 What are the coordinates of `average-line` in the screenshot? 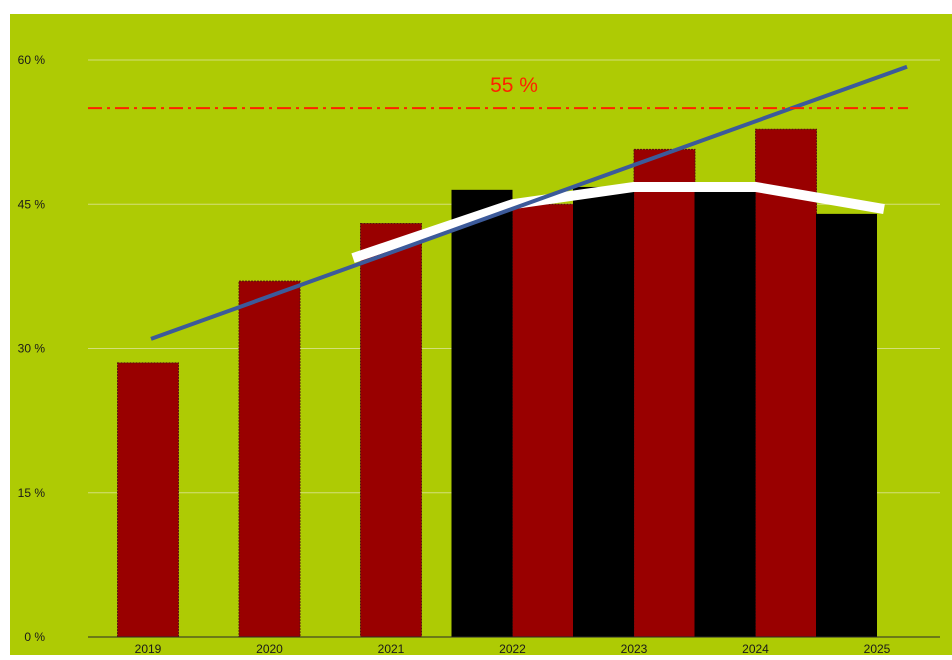 It's located at (618, 222).